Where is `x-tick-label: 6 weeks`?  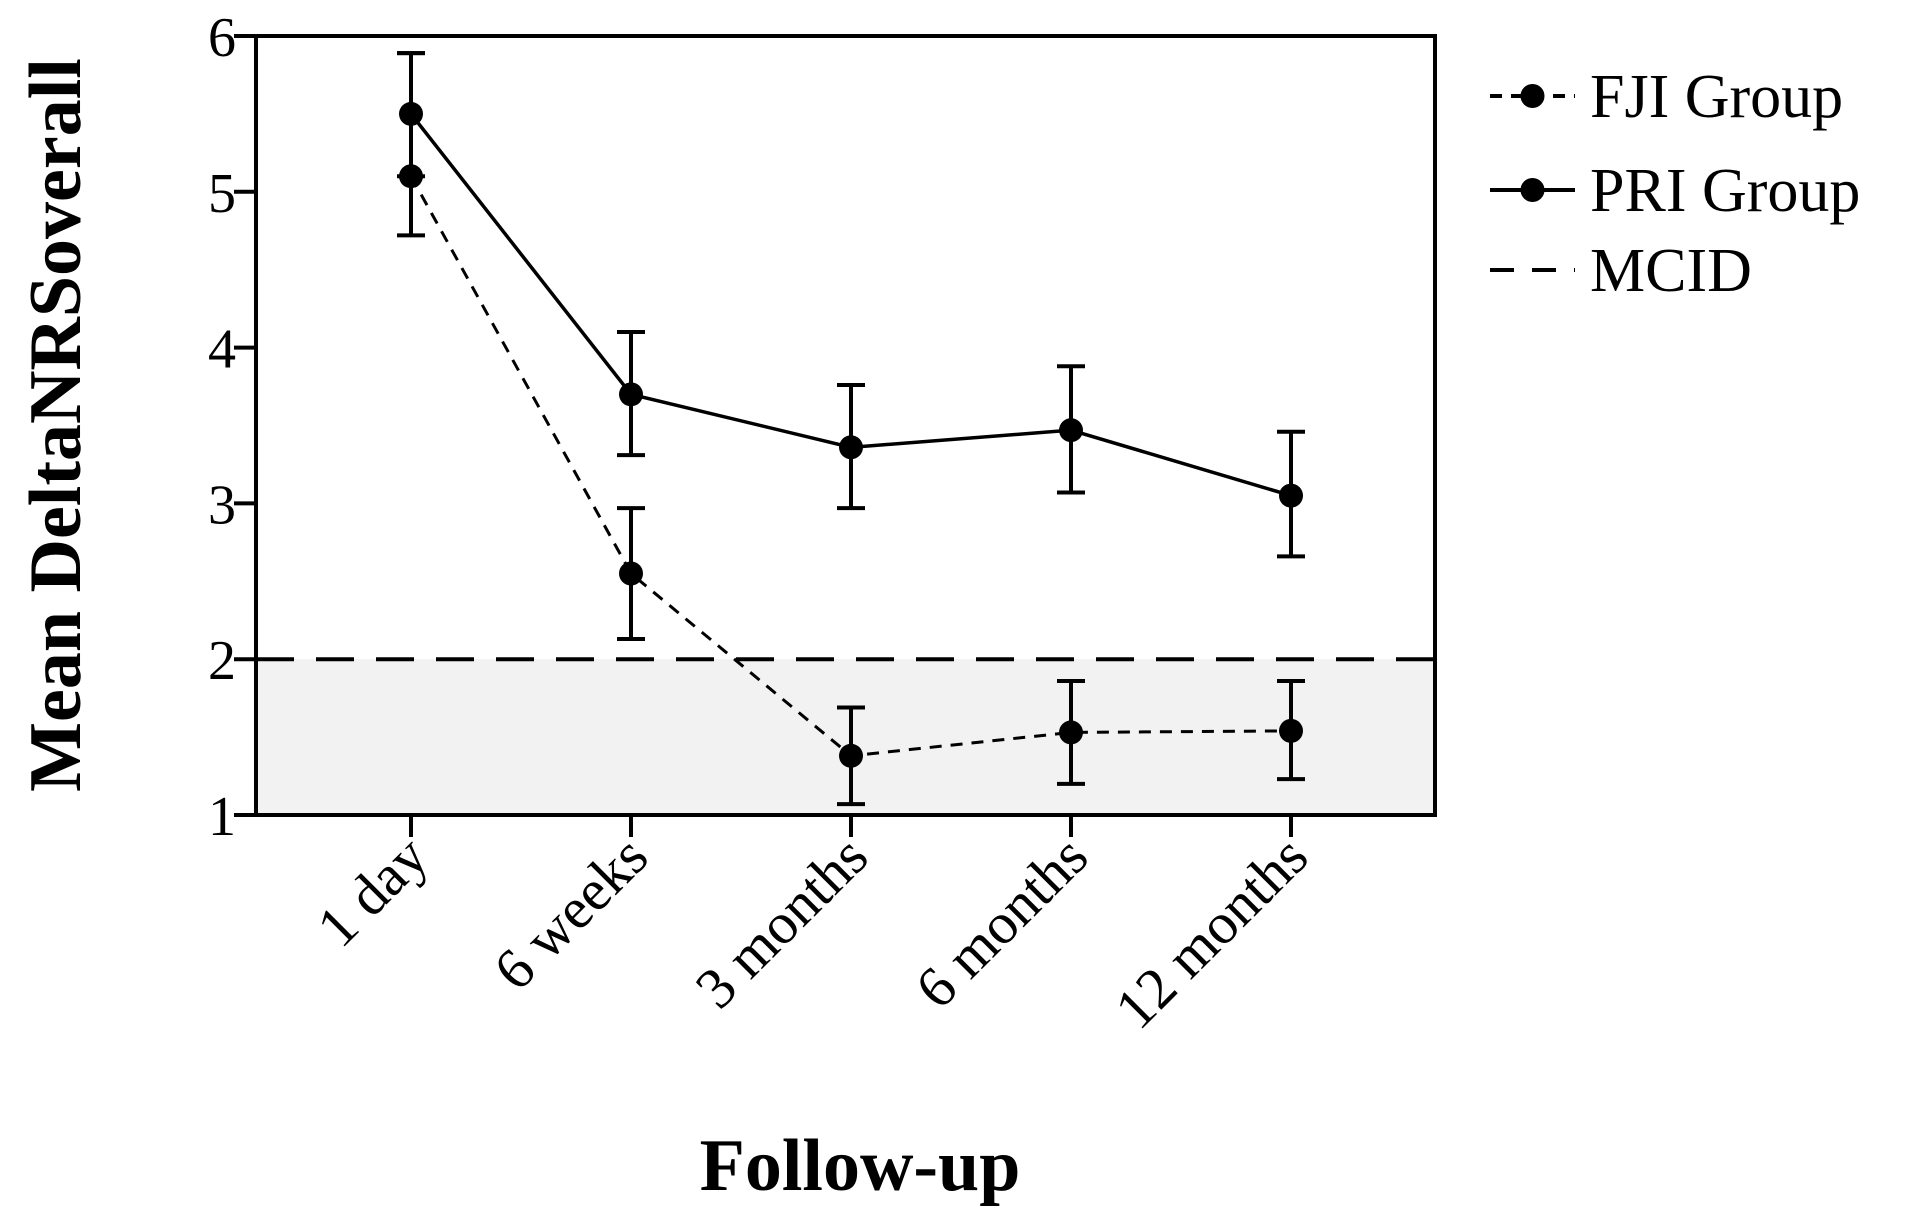
x-tick-label: 6 weeks is located at coordinates (570, 912).